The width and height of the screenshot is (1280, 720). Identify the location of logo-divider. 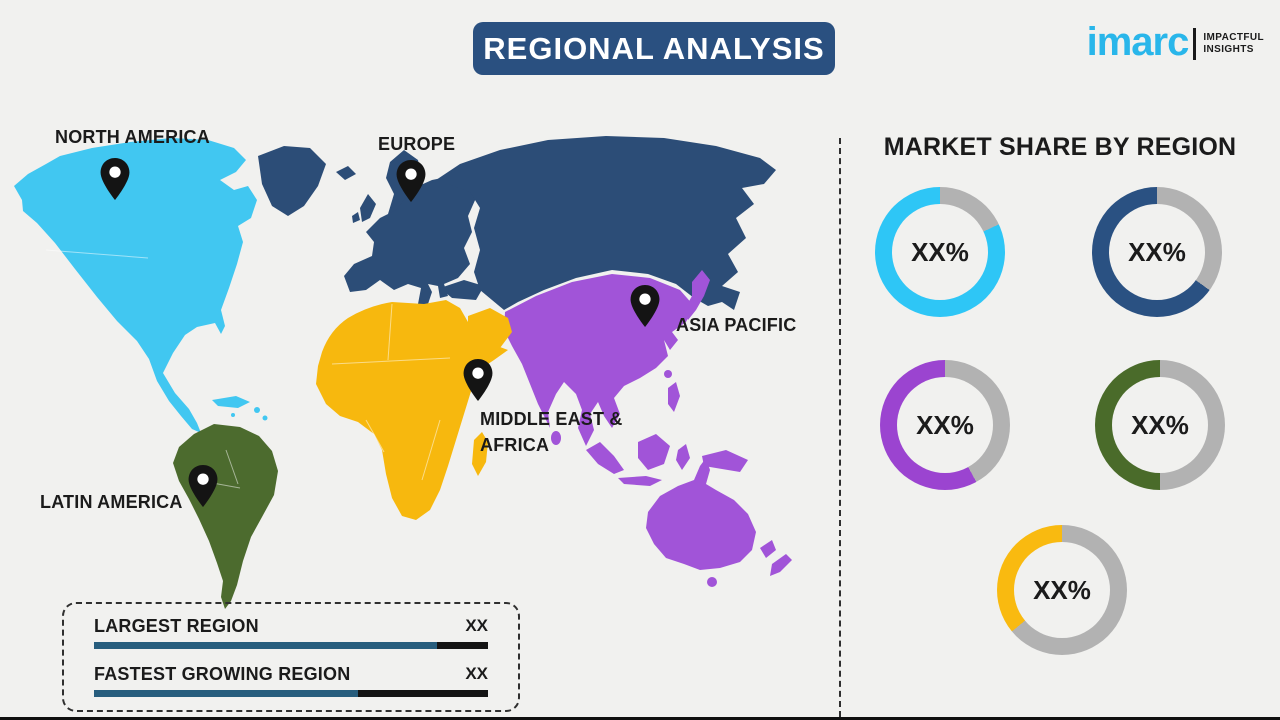
(1195, 44).